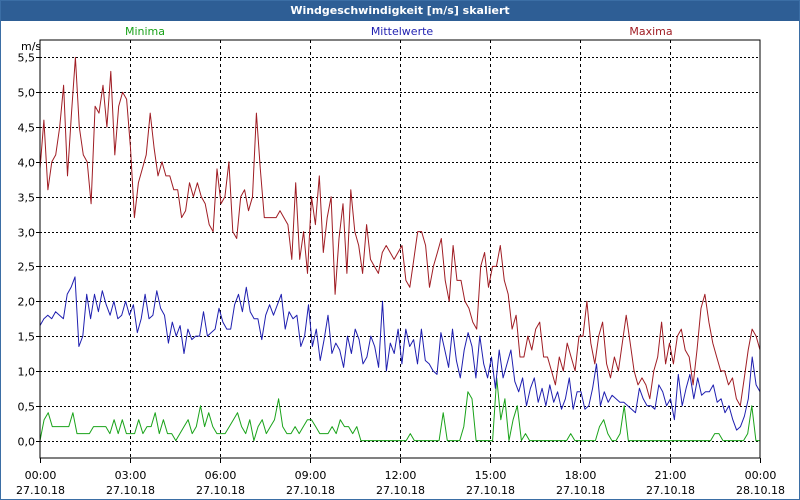 The height and width of the screenshot is (500, 800). What do you see at coordinates (399, 409) in the screenshot?
I see `series-line-minima` at bounding box center [399, 409].